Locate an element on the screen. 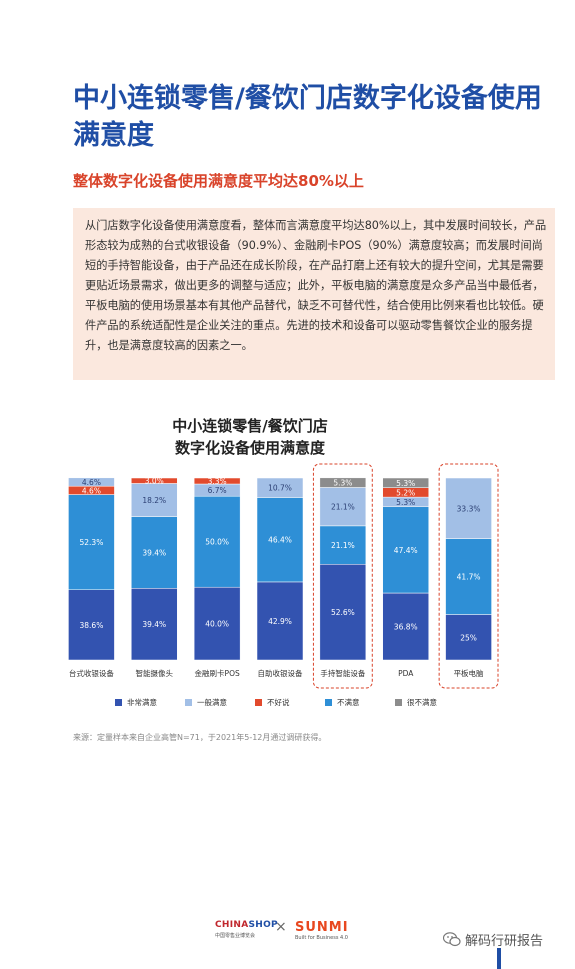 This screenshot has width=575, height=969. legend-label: 一般满意 is located at coordinates (212, 702).